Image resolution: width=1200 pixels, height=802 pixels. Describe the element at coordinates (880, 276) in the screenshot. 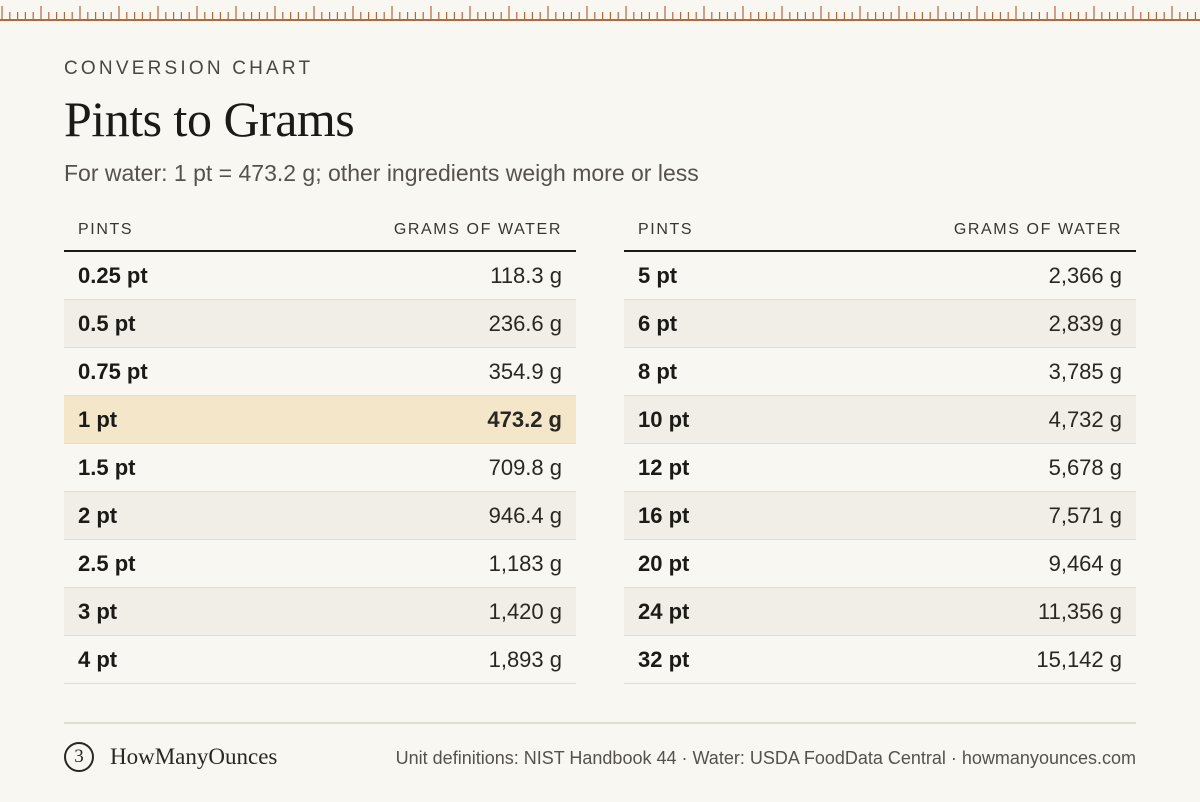

I see `table-row: 5 pt 2,366 g` at that location.